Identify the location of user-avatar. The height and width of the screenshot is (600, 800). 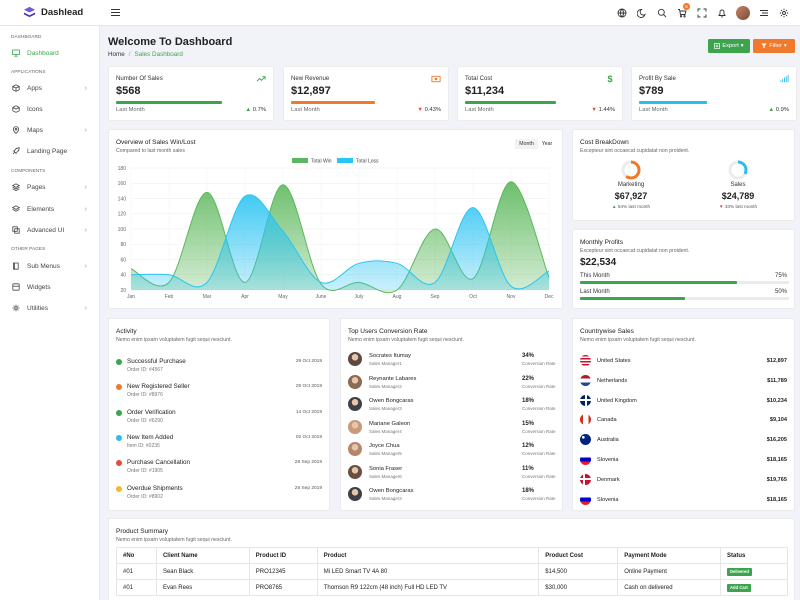
(743, 13).